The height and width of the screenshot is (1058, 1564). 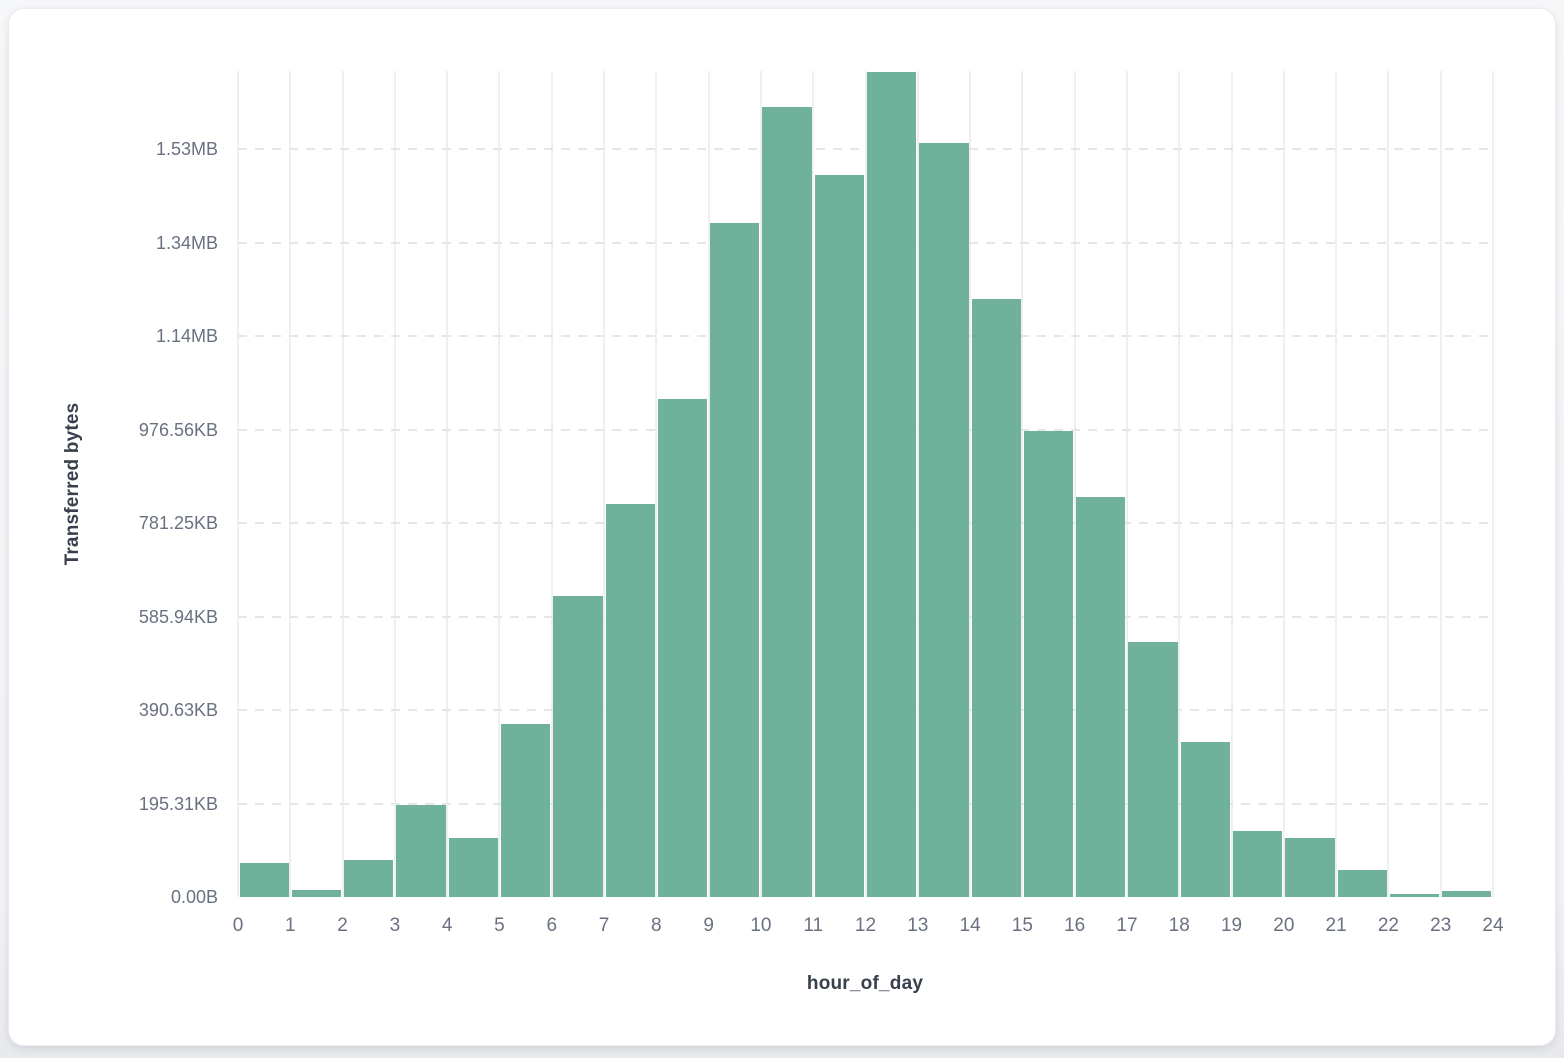 What do you see at coordinates (1284, 925) in the screenshot?
I see `x-tick-label: 20` at bounding box center [1284, 925].